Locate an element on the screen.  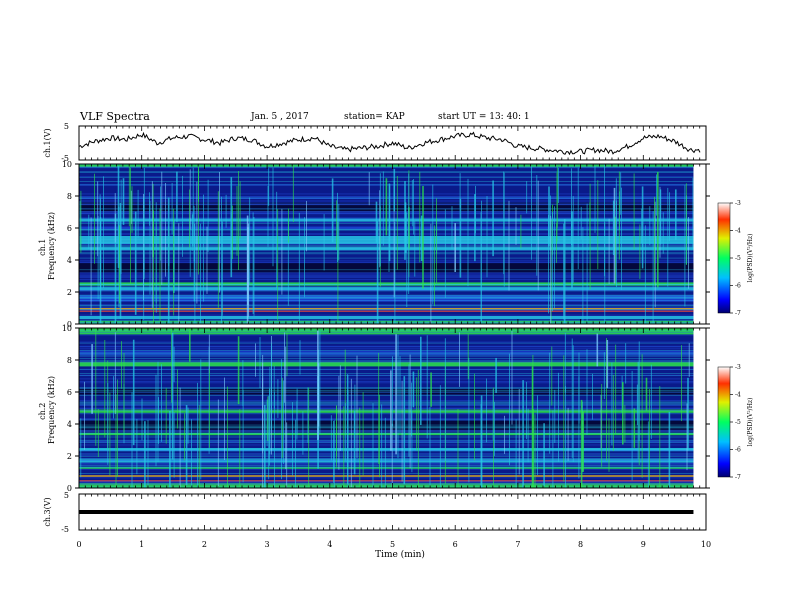
ch1-freq-label: ch.1 Frequency (kHz) is located at coordinates (47, 246).